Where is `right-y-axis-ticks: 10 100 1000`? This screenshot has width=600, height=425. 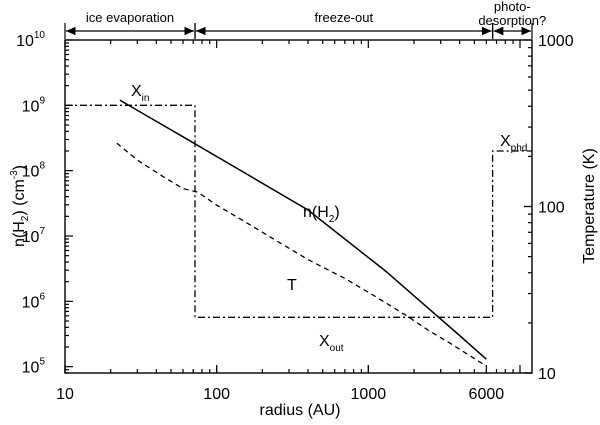 right-y-axis-ticks: 10 100 1000 is located at coordinates (549, 208).